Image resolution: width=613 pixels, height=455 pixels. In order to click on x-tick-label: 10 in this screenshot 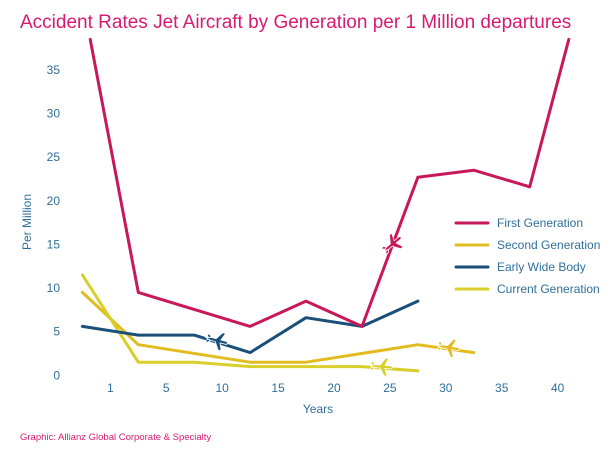, I will do `click(223, 388)`.